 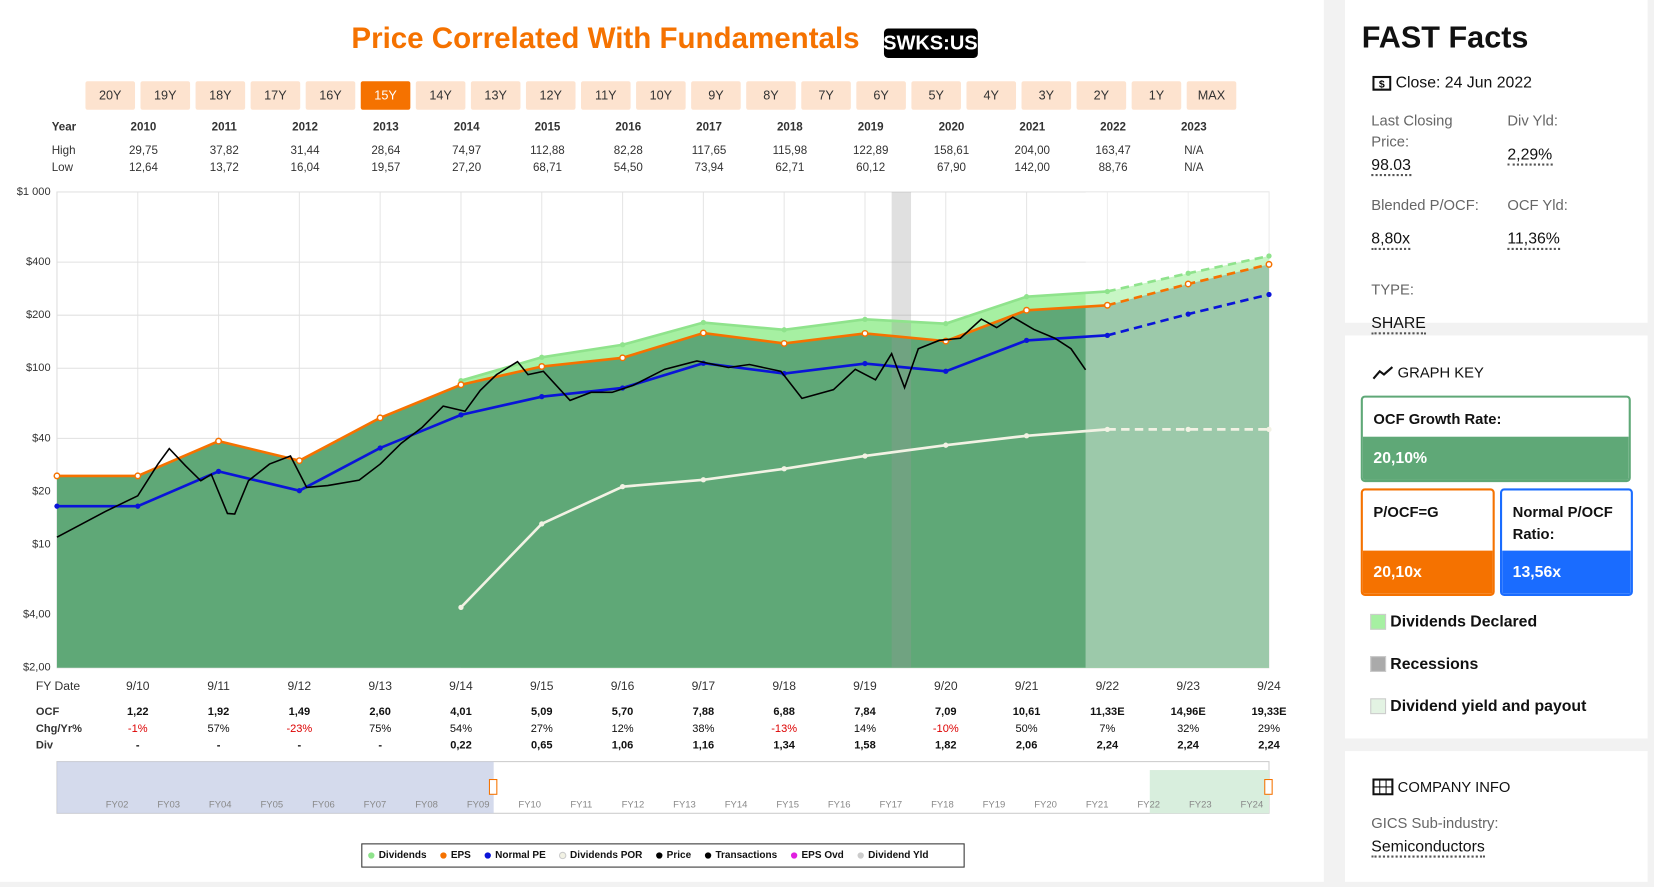 What do you see at coordinates (784, 686) in the screenshot?
I see `x-tick-label: 9/18` at bounding box center [784, 686].